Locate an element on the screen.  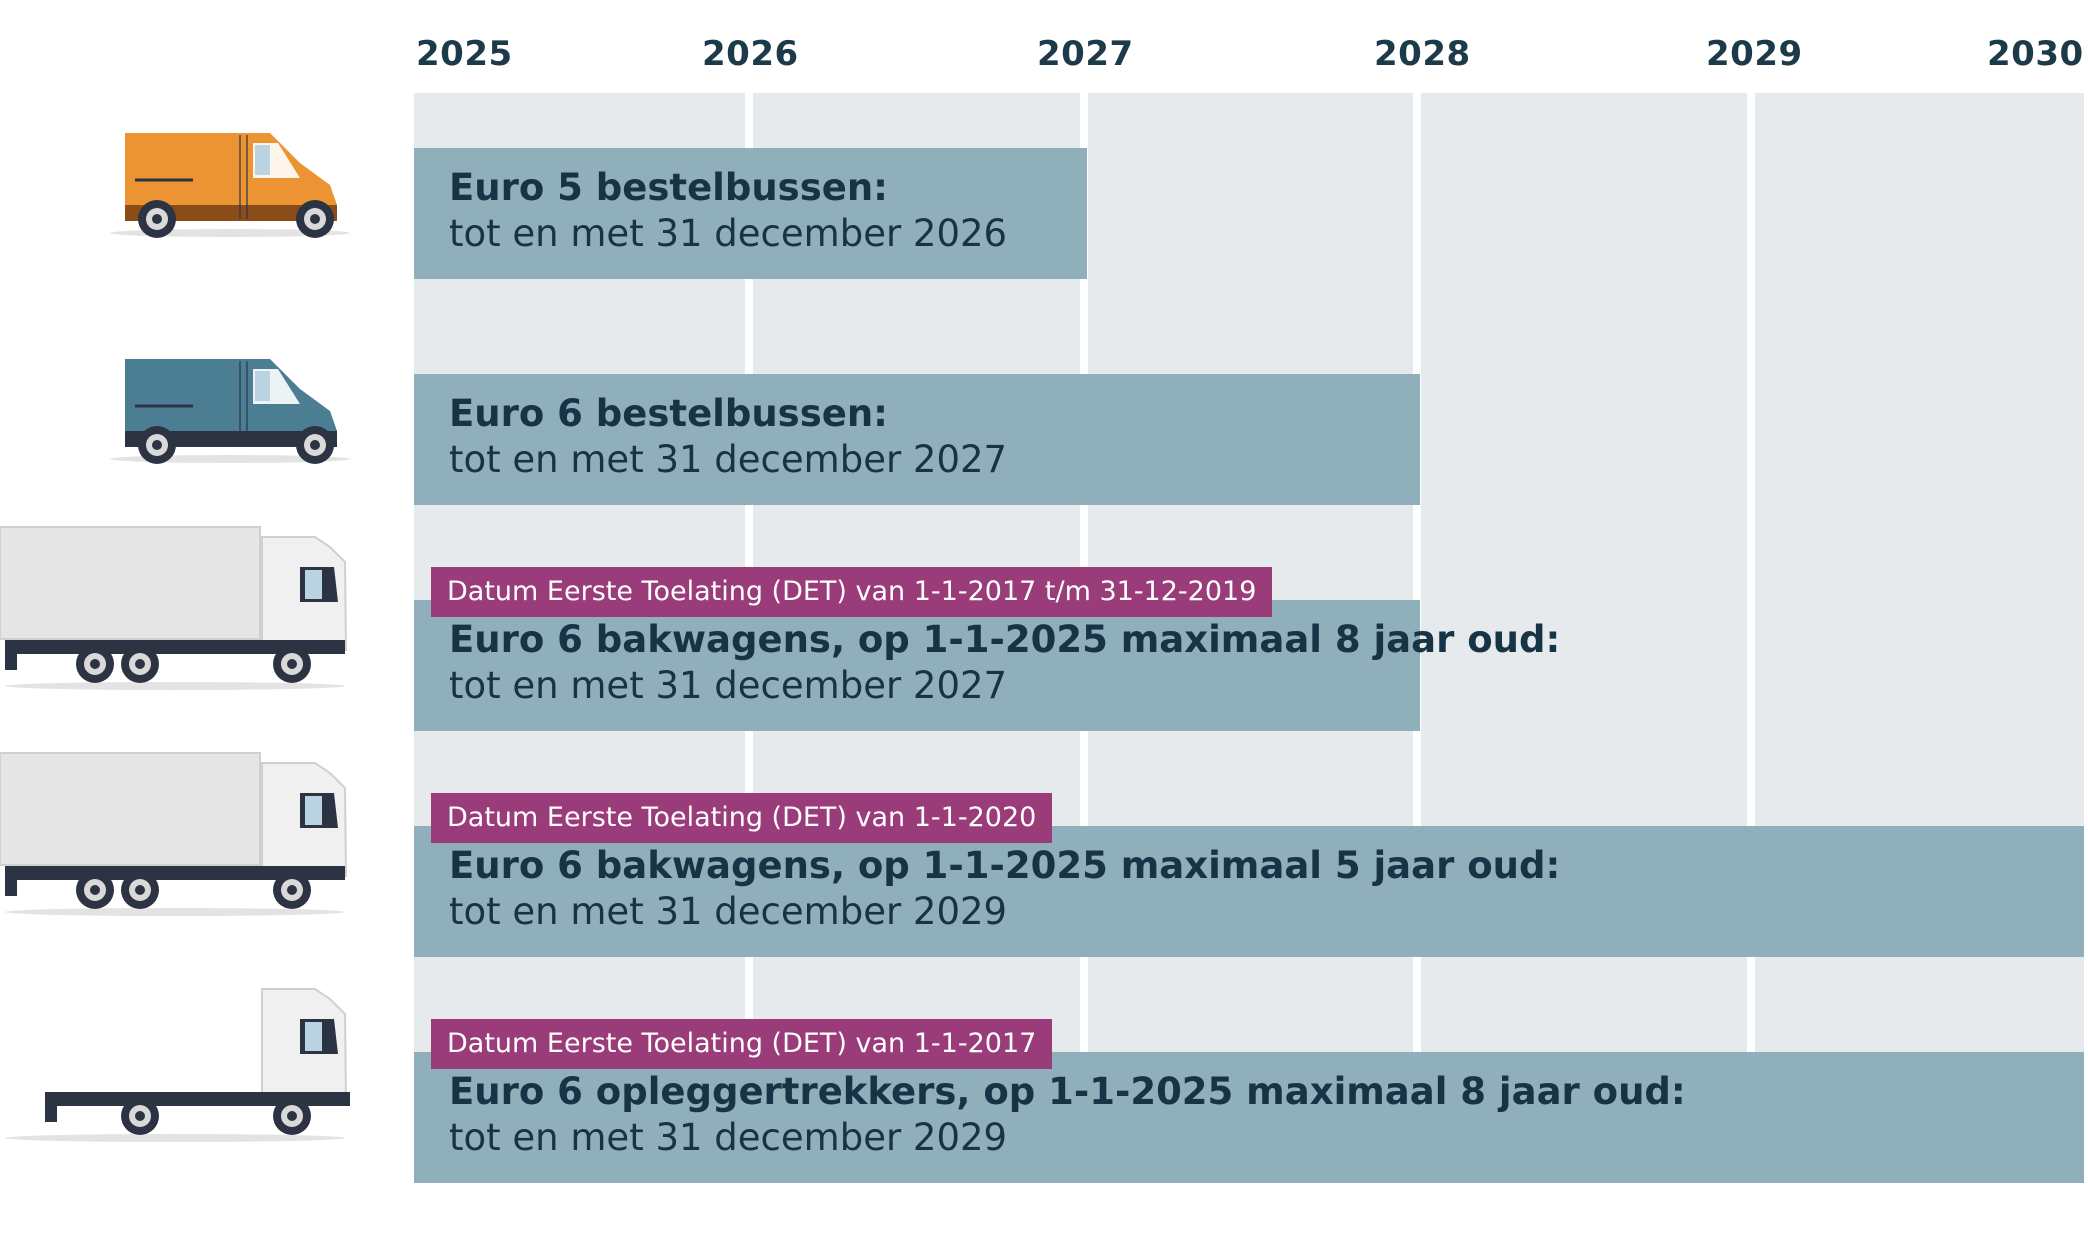
orange-van-icon is located at coordinates (230, 185).